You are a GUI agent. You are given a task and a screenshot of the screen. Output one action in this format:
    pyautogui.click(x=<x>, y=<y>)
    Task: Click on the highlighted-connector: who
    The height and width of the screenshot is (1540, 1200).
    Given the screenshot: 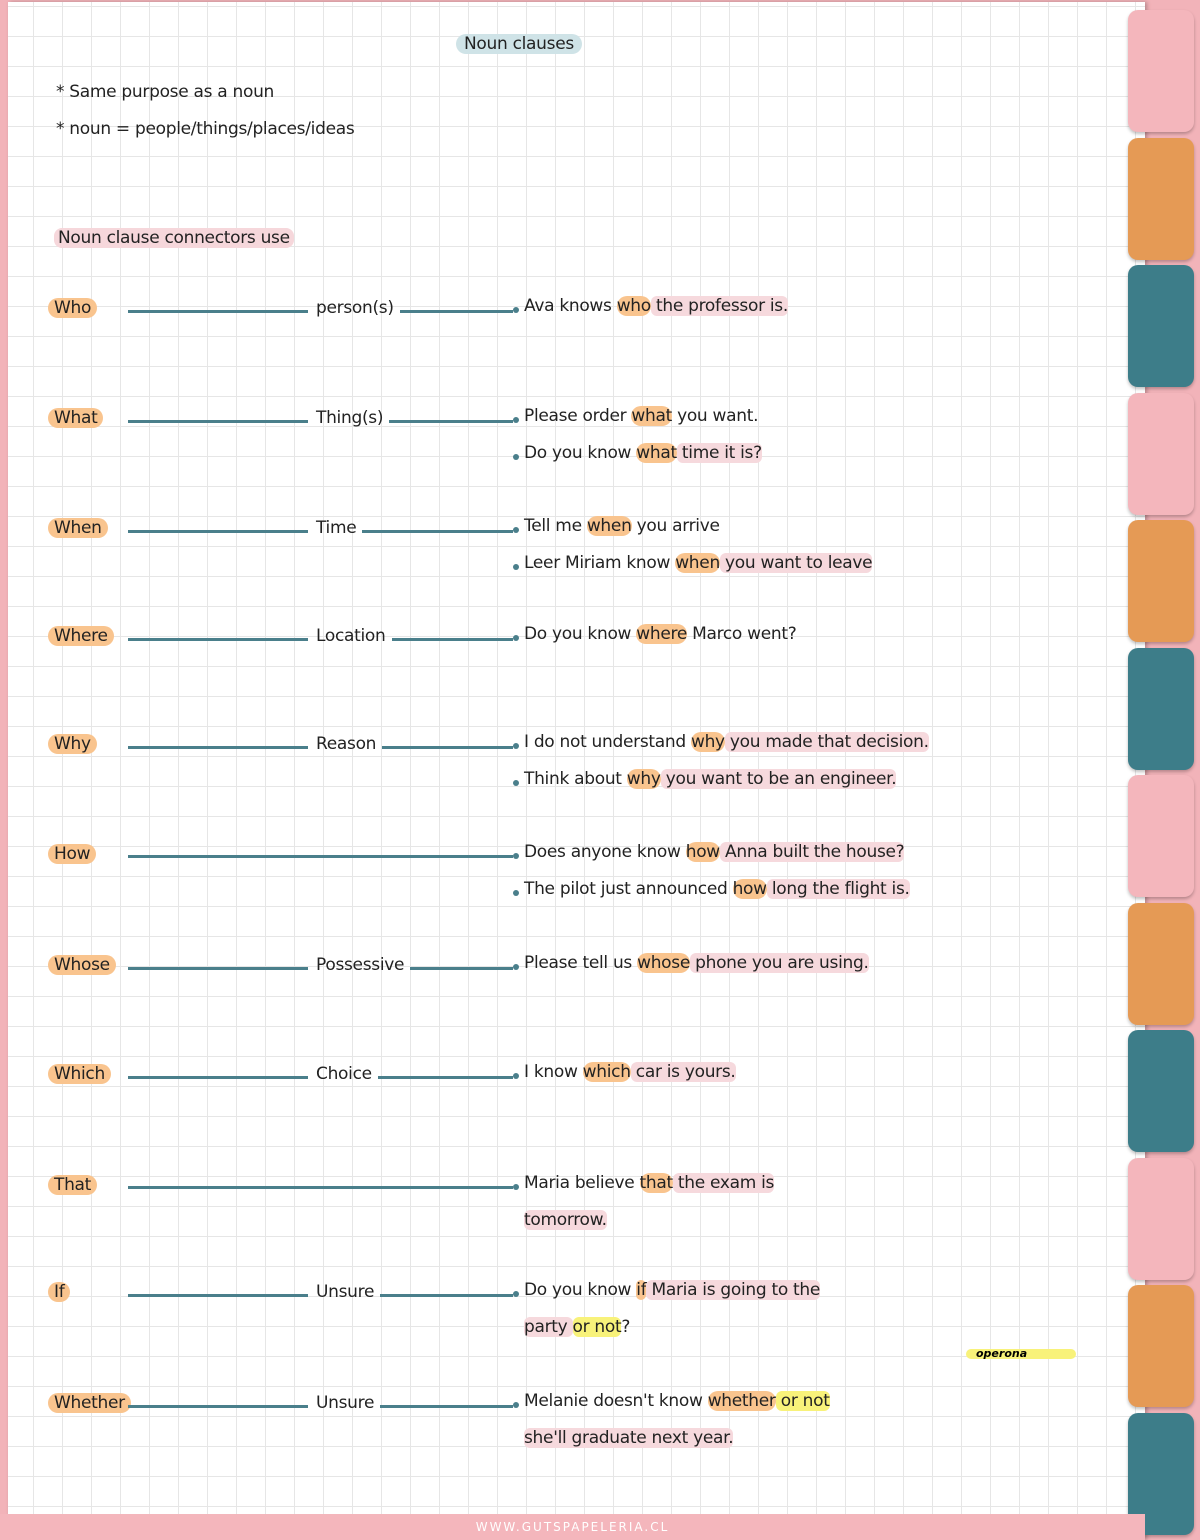 What is the action you would take?
    pyautogui.click(x=633, y=306)
    